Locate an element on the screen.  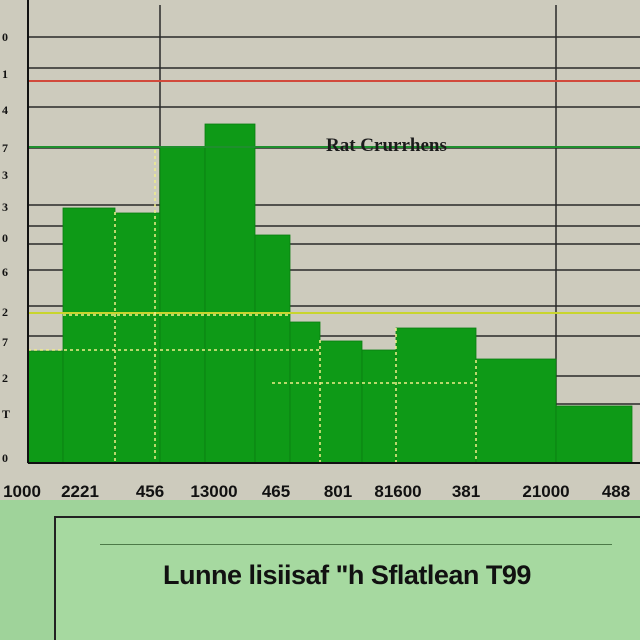
x-tick-label: 801 is located at coordinates (338, 491).